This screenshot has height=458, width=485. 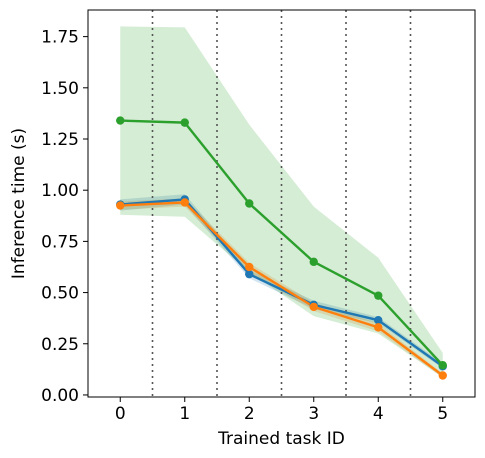 What do you see at coordinates (19, 203) in the screenshot?
I see `y-axis-label: Inference time (s)` at bounding box center [19, 203].